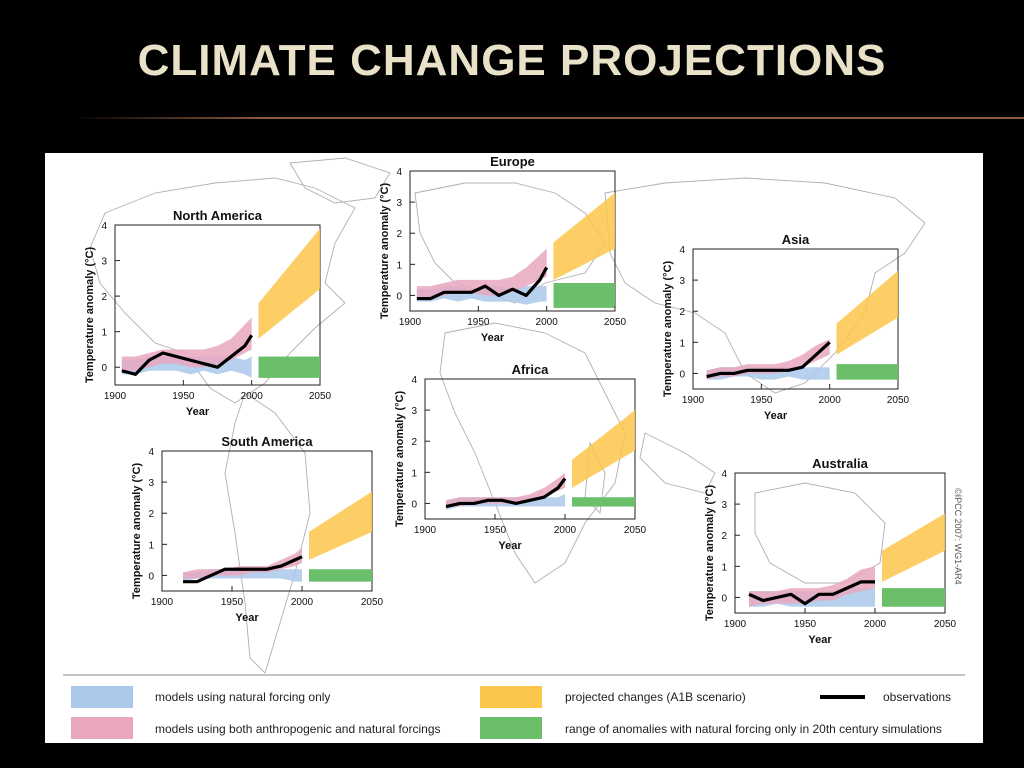  What do you see at coordinates (102, 697) in the screenshot?
I see `legend-swatch-natural` at bounding box center [102, 697].